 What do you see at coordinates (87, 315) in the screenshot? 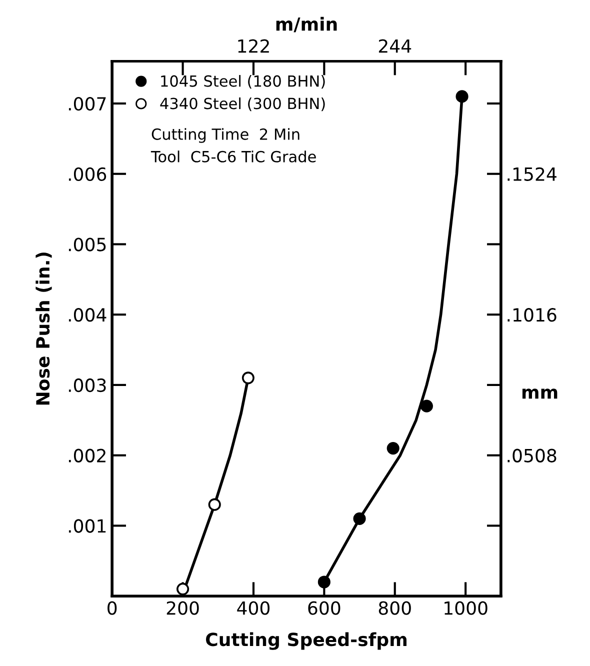
I see `y-tick-label: .004` at bounding box center [87, 315].